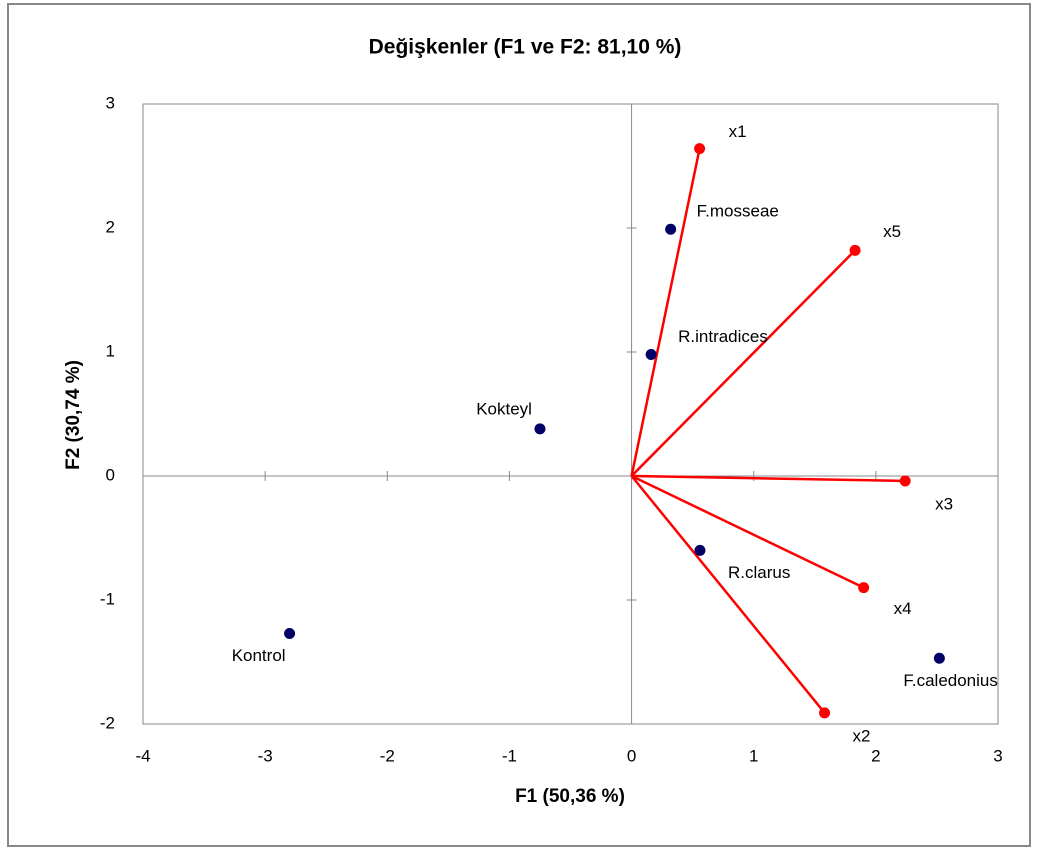 This screenshot has height=854, width=1038. What do you see at coordinates (759, 572) in the screenshot?
I see `point-label: R.clarus` at bounding box center [759, 572].